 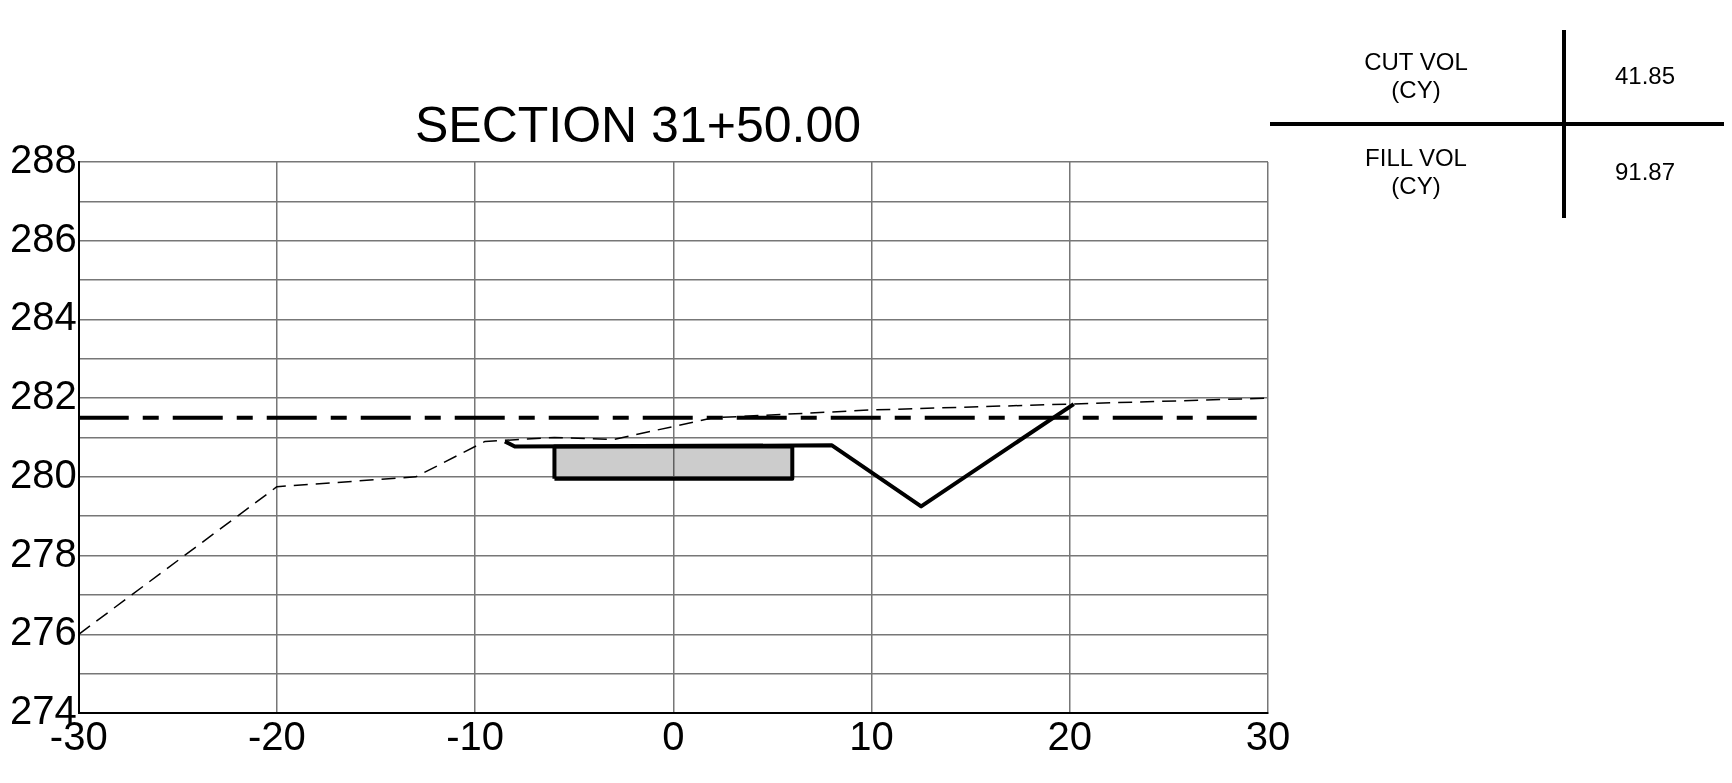 I want to click on text: FILL VOL (CY), so click(x=1417, y=171).